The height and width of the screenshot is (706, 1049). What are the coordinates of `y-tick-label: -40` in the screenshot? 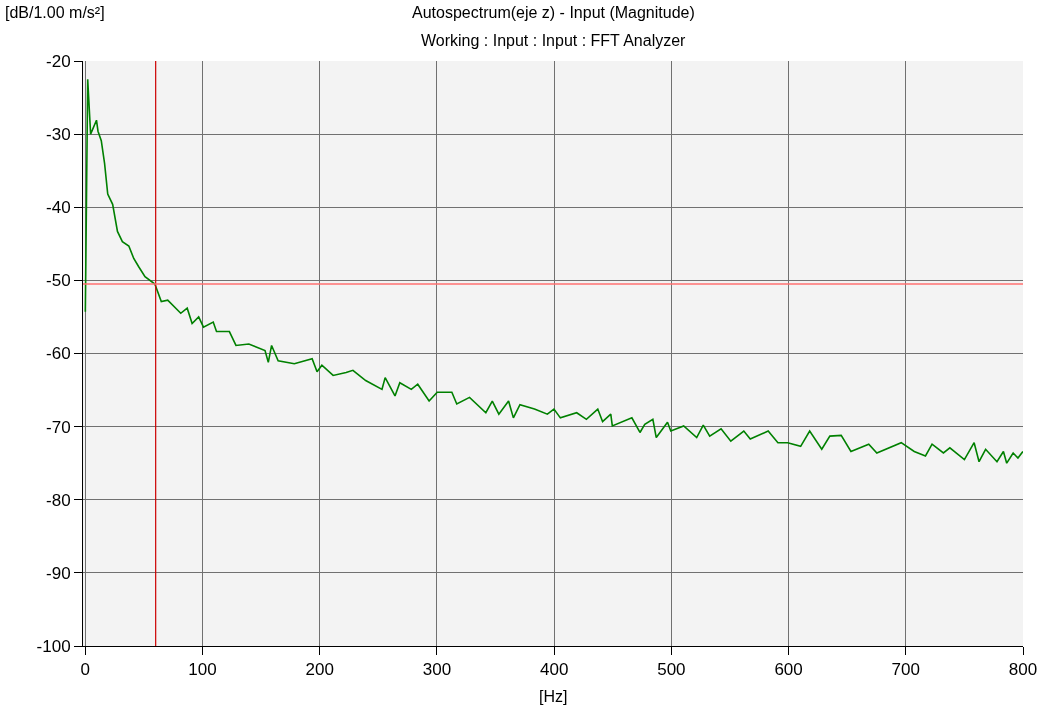 It's located at (58, 208).